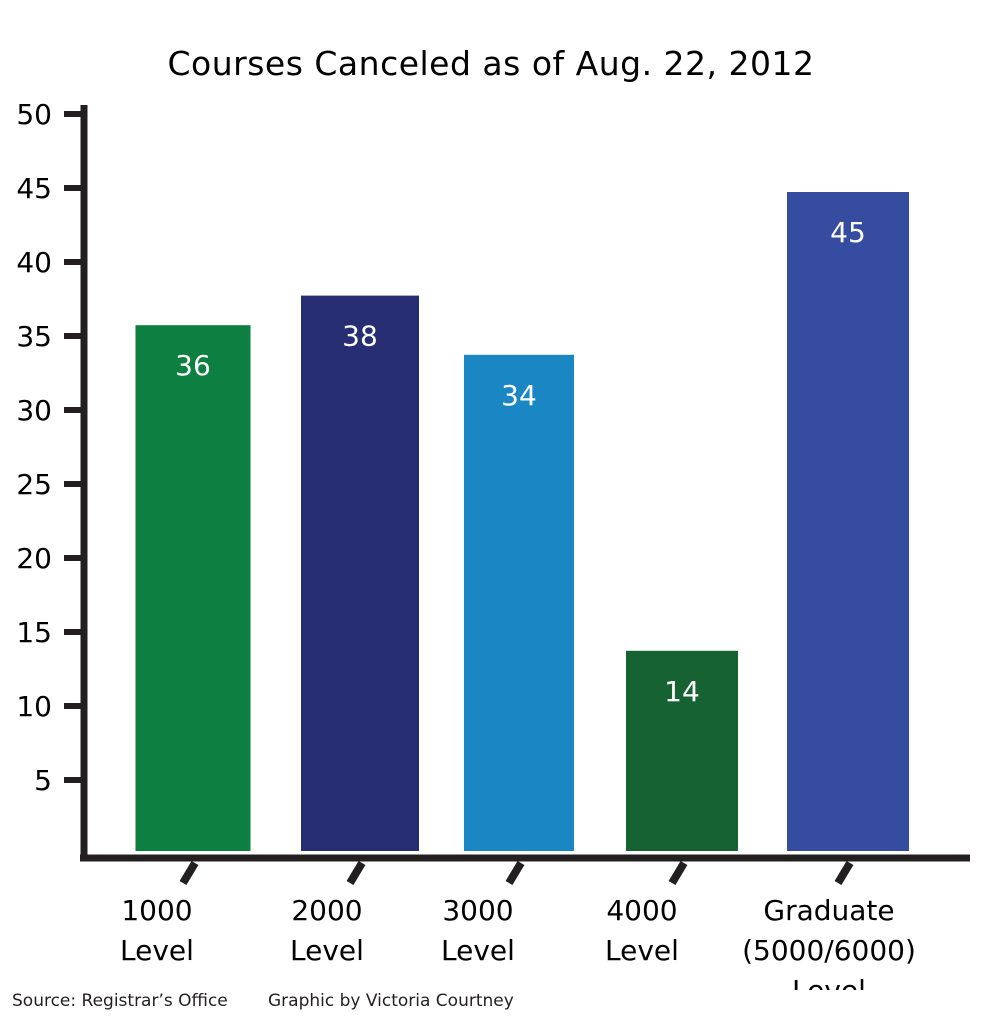 This screenshot has width=983, height=1024. Describe the element at coordinates (34, 410) in the screenshot. I see `y-tick-label: 30` at that location.